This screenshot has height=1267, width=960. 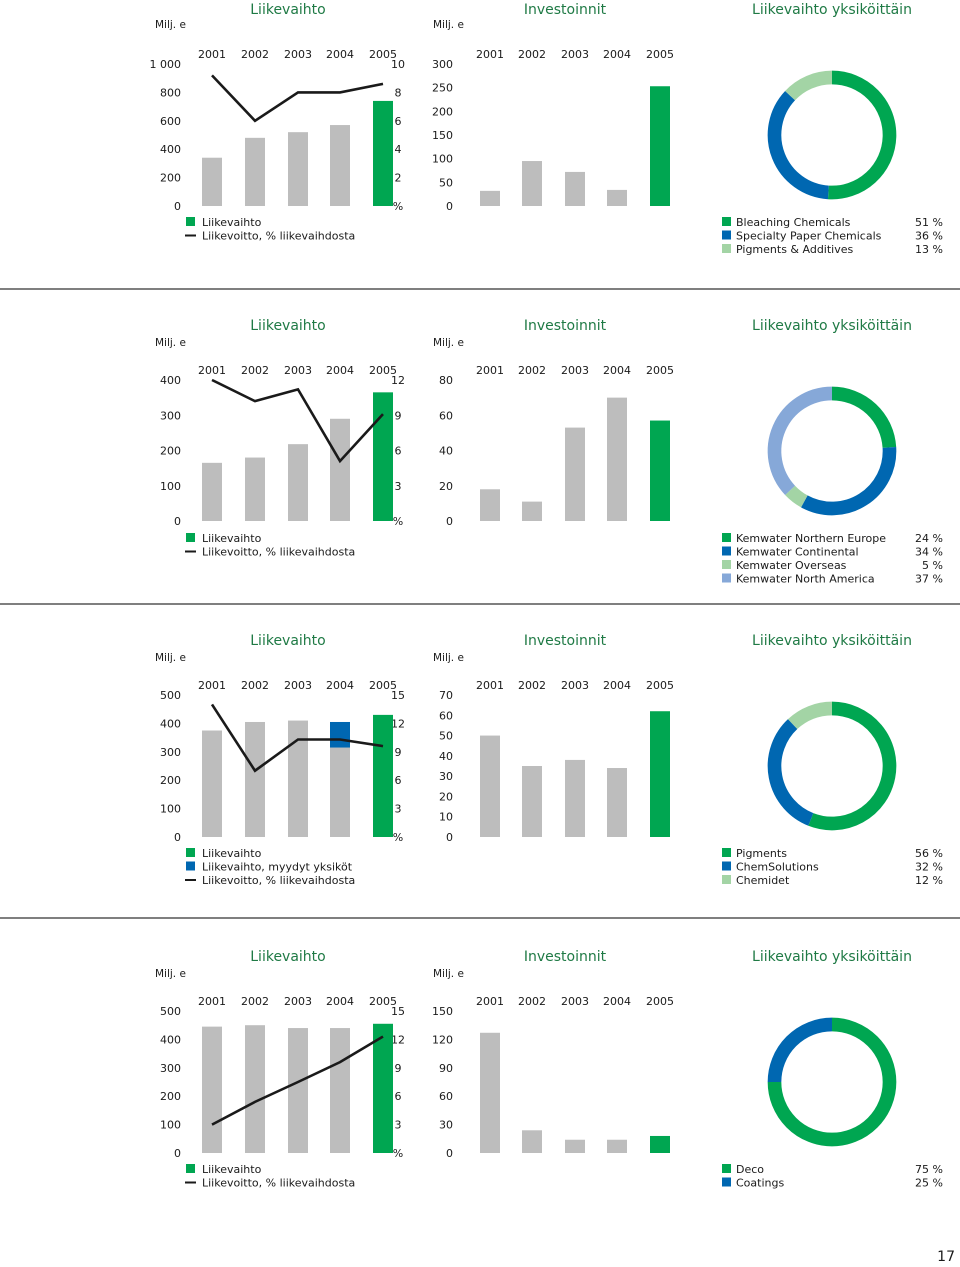 I want to click on legend-label: Pigments & Additives, so click(x=794, y=249).